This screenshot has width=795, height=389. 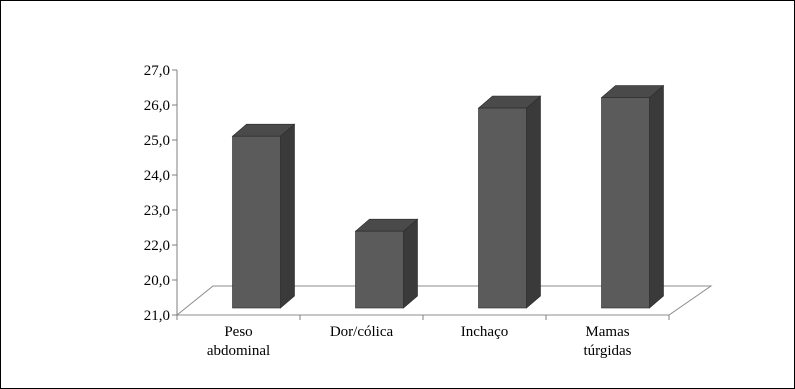 What do you see at coordinates (157, 71) in the screenshot?
I see `y-tick-label: 27,0` at bounding box center [157, 71].